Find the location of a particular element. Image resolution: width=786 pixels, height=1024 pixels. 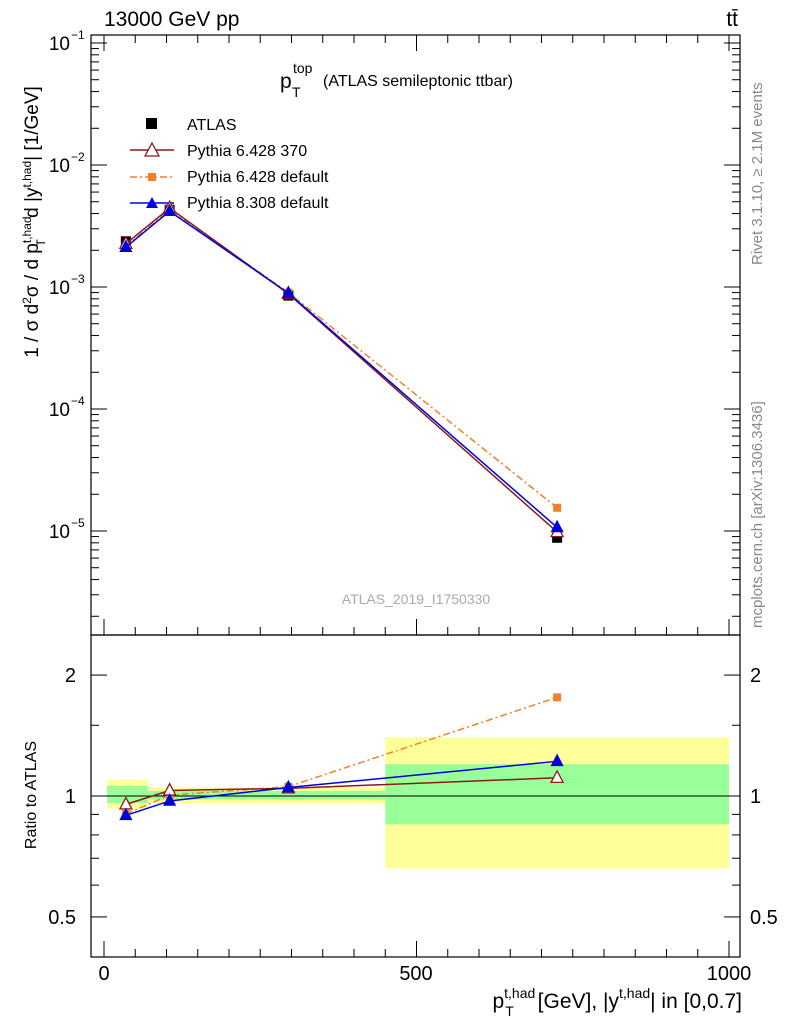

main-ytick-label: 10 −2 is located at coordinates (67, 163).